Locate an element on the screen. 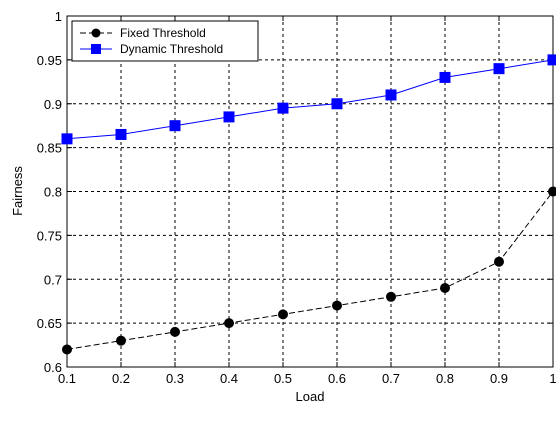 This screenshot has height=435, width=556. x-tick-label: 0.6 is located at coordinates (337, 378).